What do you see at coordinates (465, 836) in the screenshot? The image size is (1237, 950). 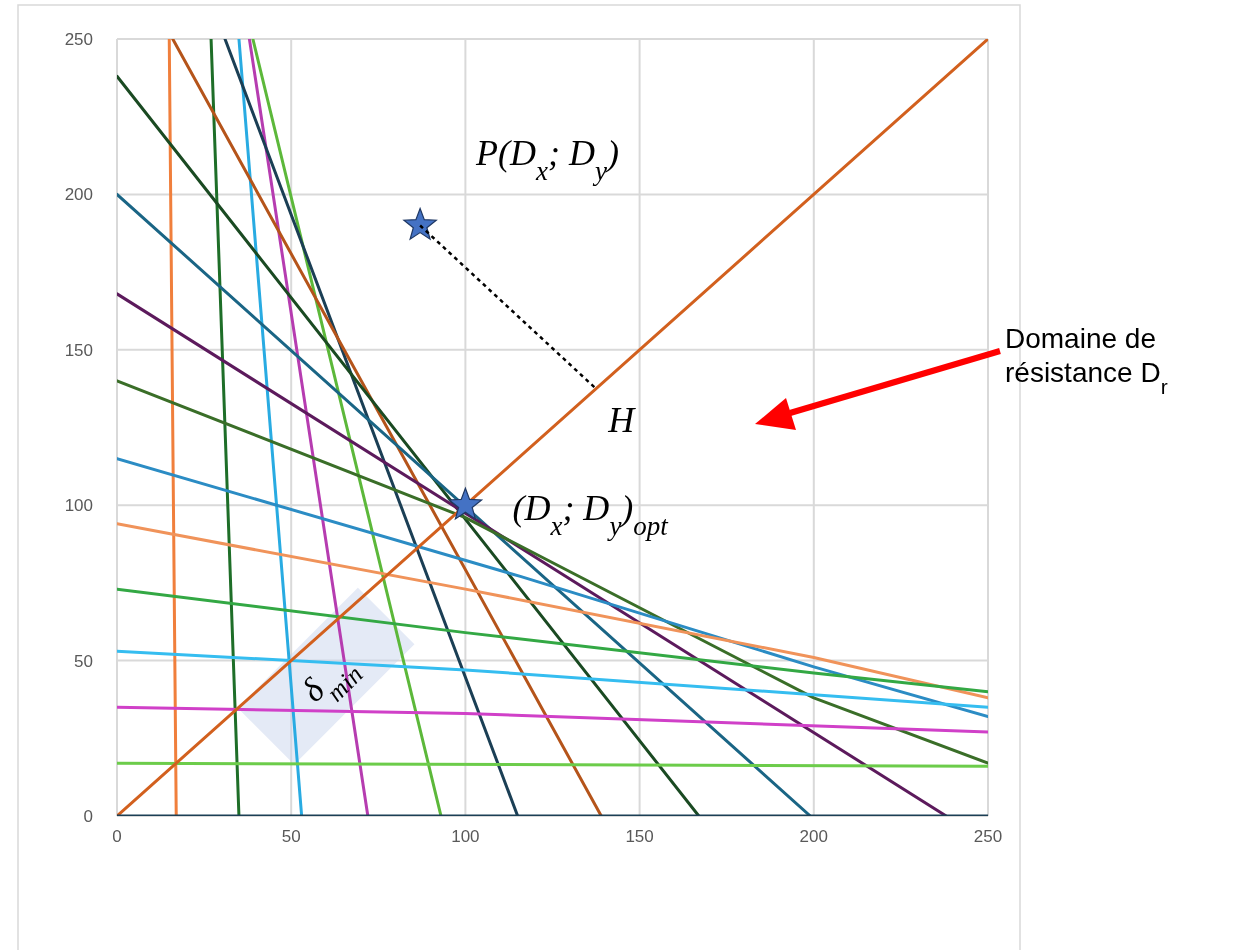 I see `x-tick-label: 100` at bounding box center [465, 836].